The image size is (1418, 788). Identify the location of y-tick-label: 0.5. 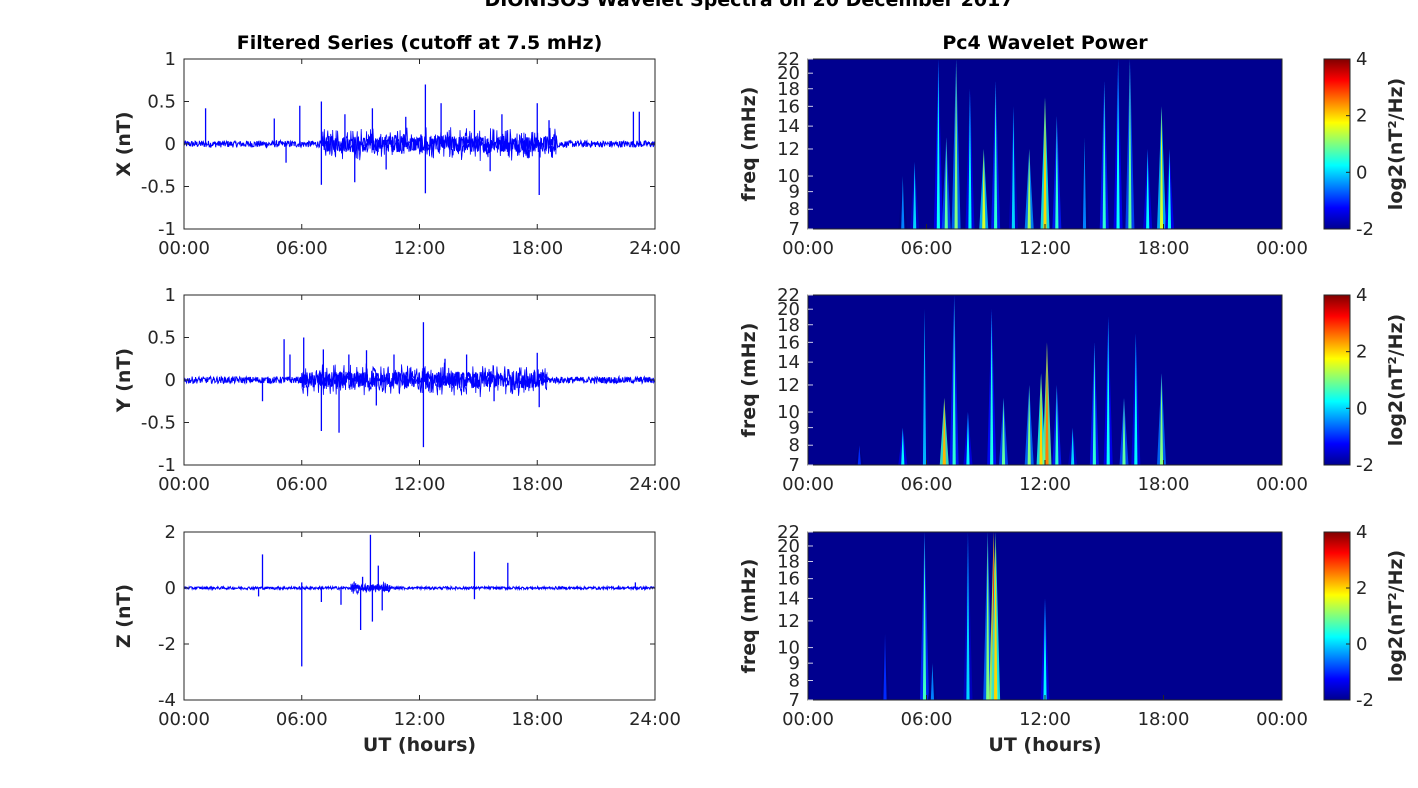
(161, 102).